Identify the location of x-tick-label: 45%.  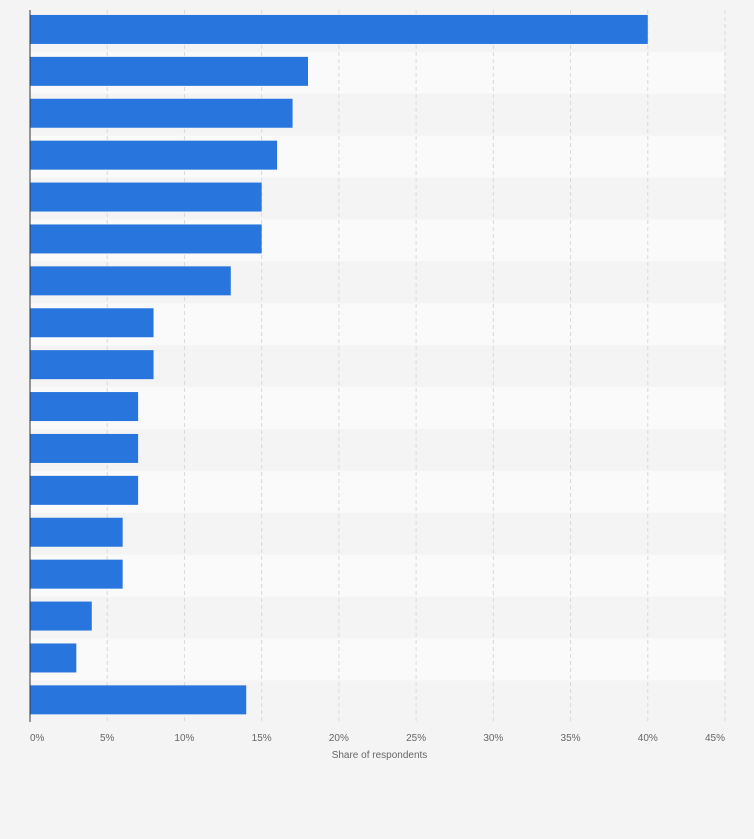
(715, 738).